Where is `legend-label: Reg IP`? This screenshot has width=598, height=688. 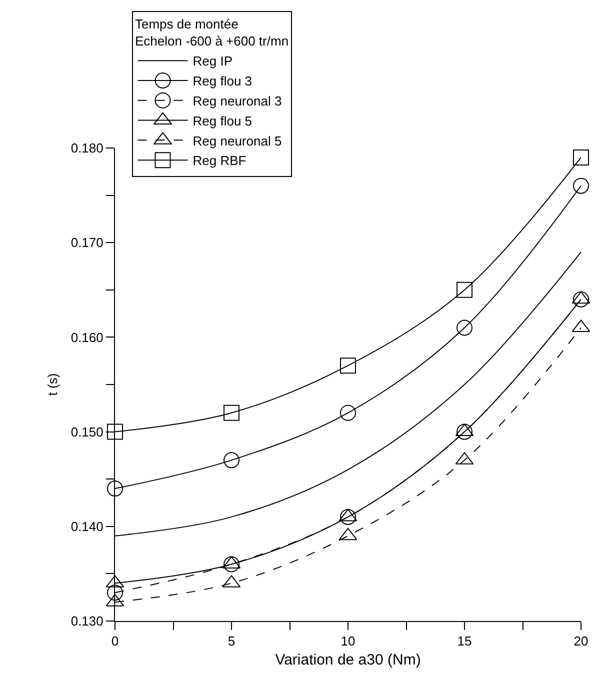
legend-label: Reg IP is located at coordinates (212, 61).